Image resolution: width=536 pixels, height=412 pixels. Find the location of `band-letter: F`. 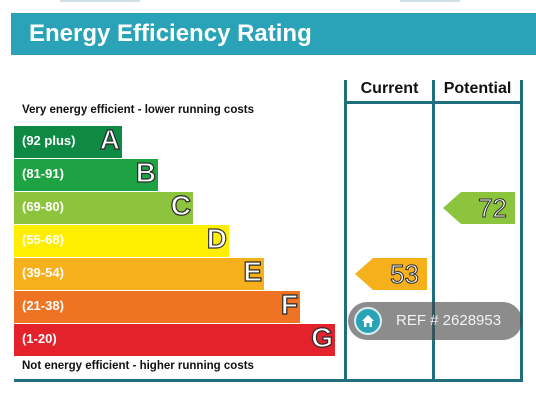

band-letter: F is located at coordinates (289, 304).